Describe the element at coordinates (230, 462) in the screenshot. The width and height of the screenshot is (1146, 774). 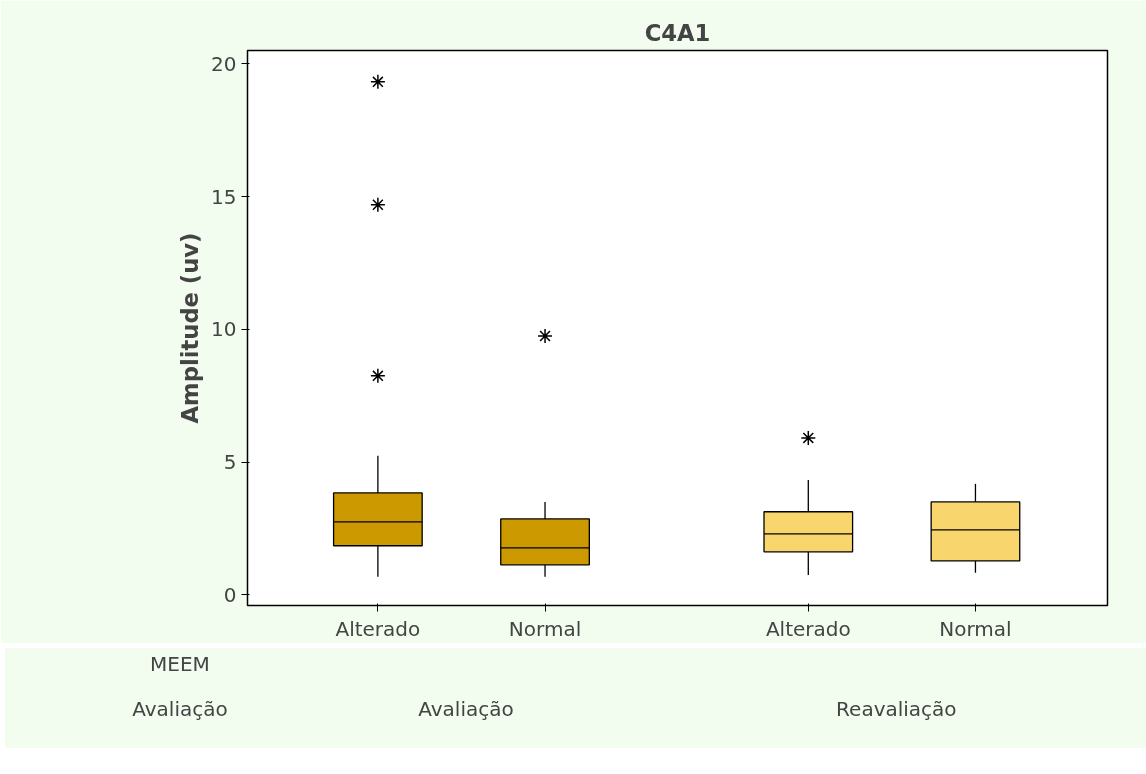
I see `y-tick-label: 5` at that location.